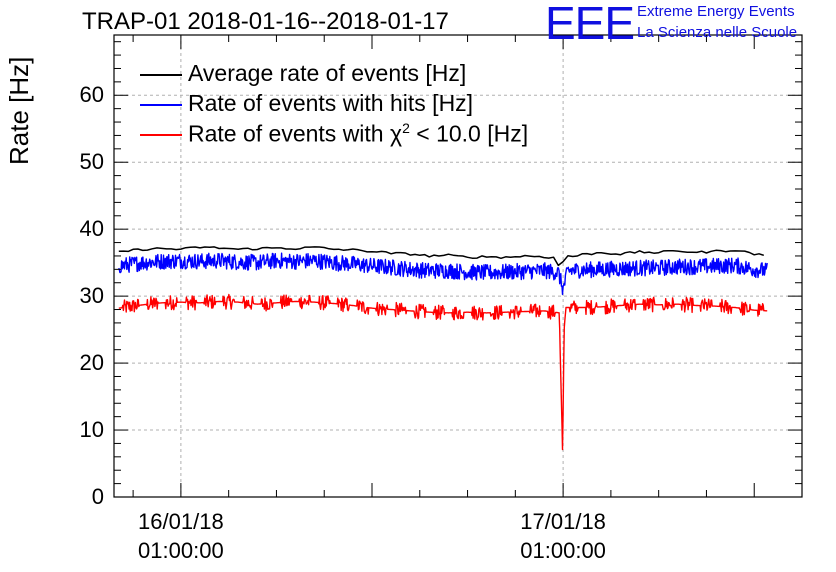 The height and width of the screenshot is (572, 836). What do you see at coordinates (181, 536) in the screenshot?
I see `x-tick-label: 16/01/18 01:00:00` at bounding box center [181, 536].